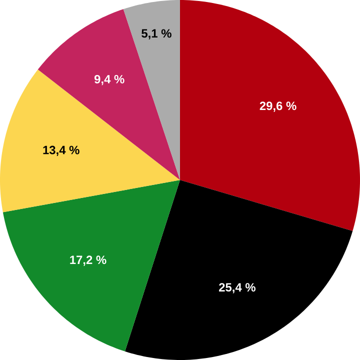  I want to click on data-label: 29,6 %, so click(278, 107).